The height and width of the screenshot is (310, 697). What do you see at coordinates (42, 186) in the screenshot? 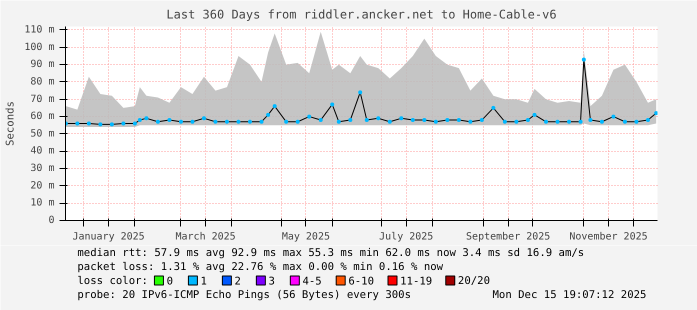
I see `y-tick-label: 20 m` at bounding box center [42, 186].